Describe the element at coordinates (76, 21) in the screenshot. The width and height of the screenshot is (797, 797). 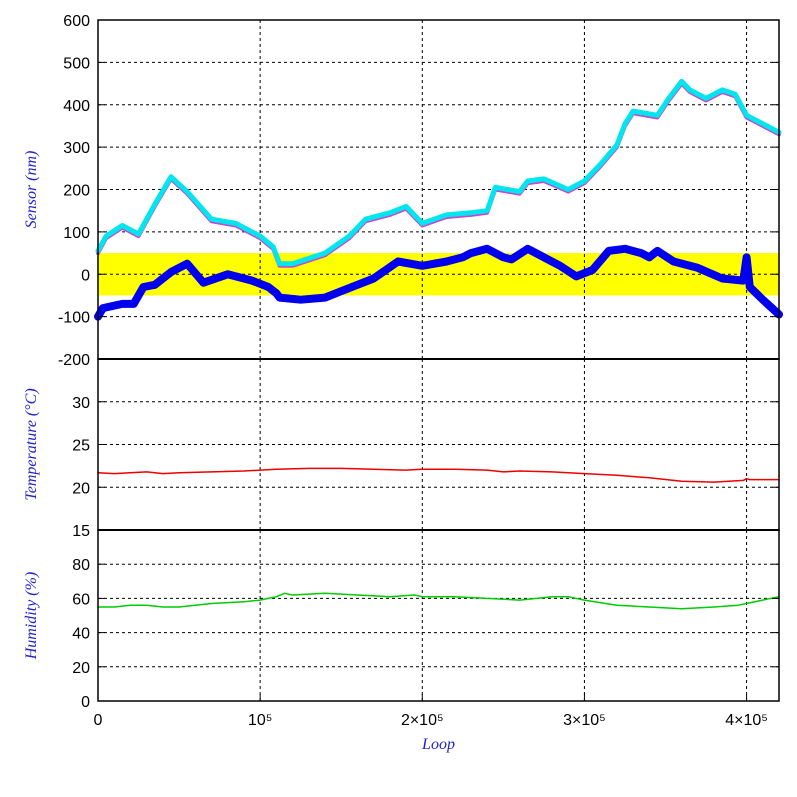
I see `sensor-ytick-label-8: 600` at that location.